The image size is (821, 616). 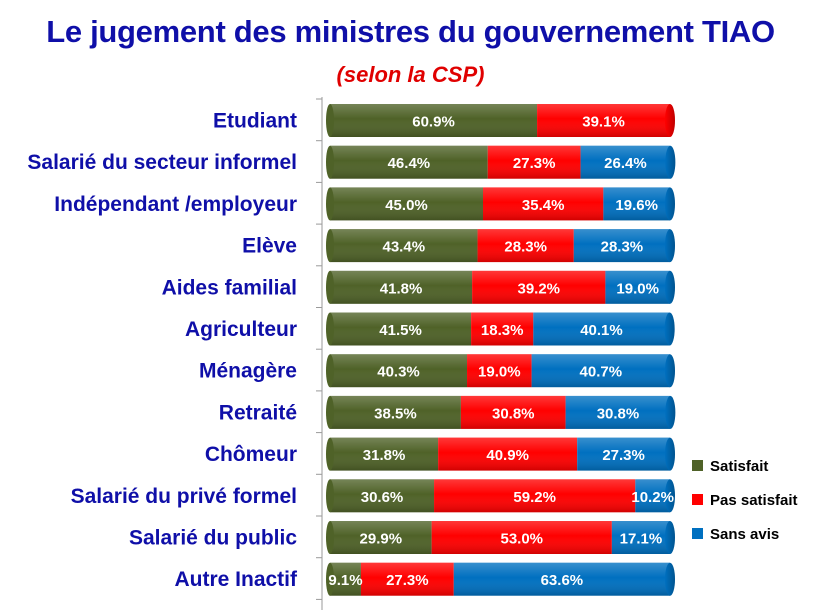 I want to click on category-label: Chômeur, so click(x=251, y=454).